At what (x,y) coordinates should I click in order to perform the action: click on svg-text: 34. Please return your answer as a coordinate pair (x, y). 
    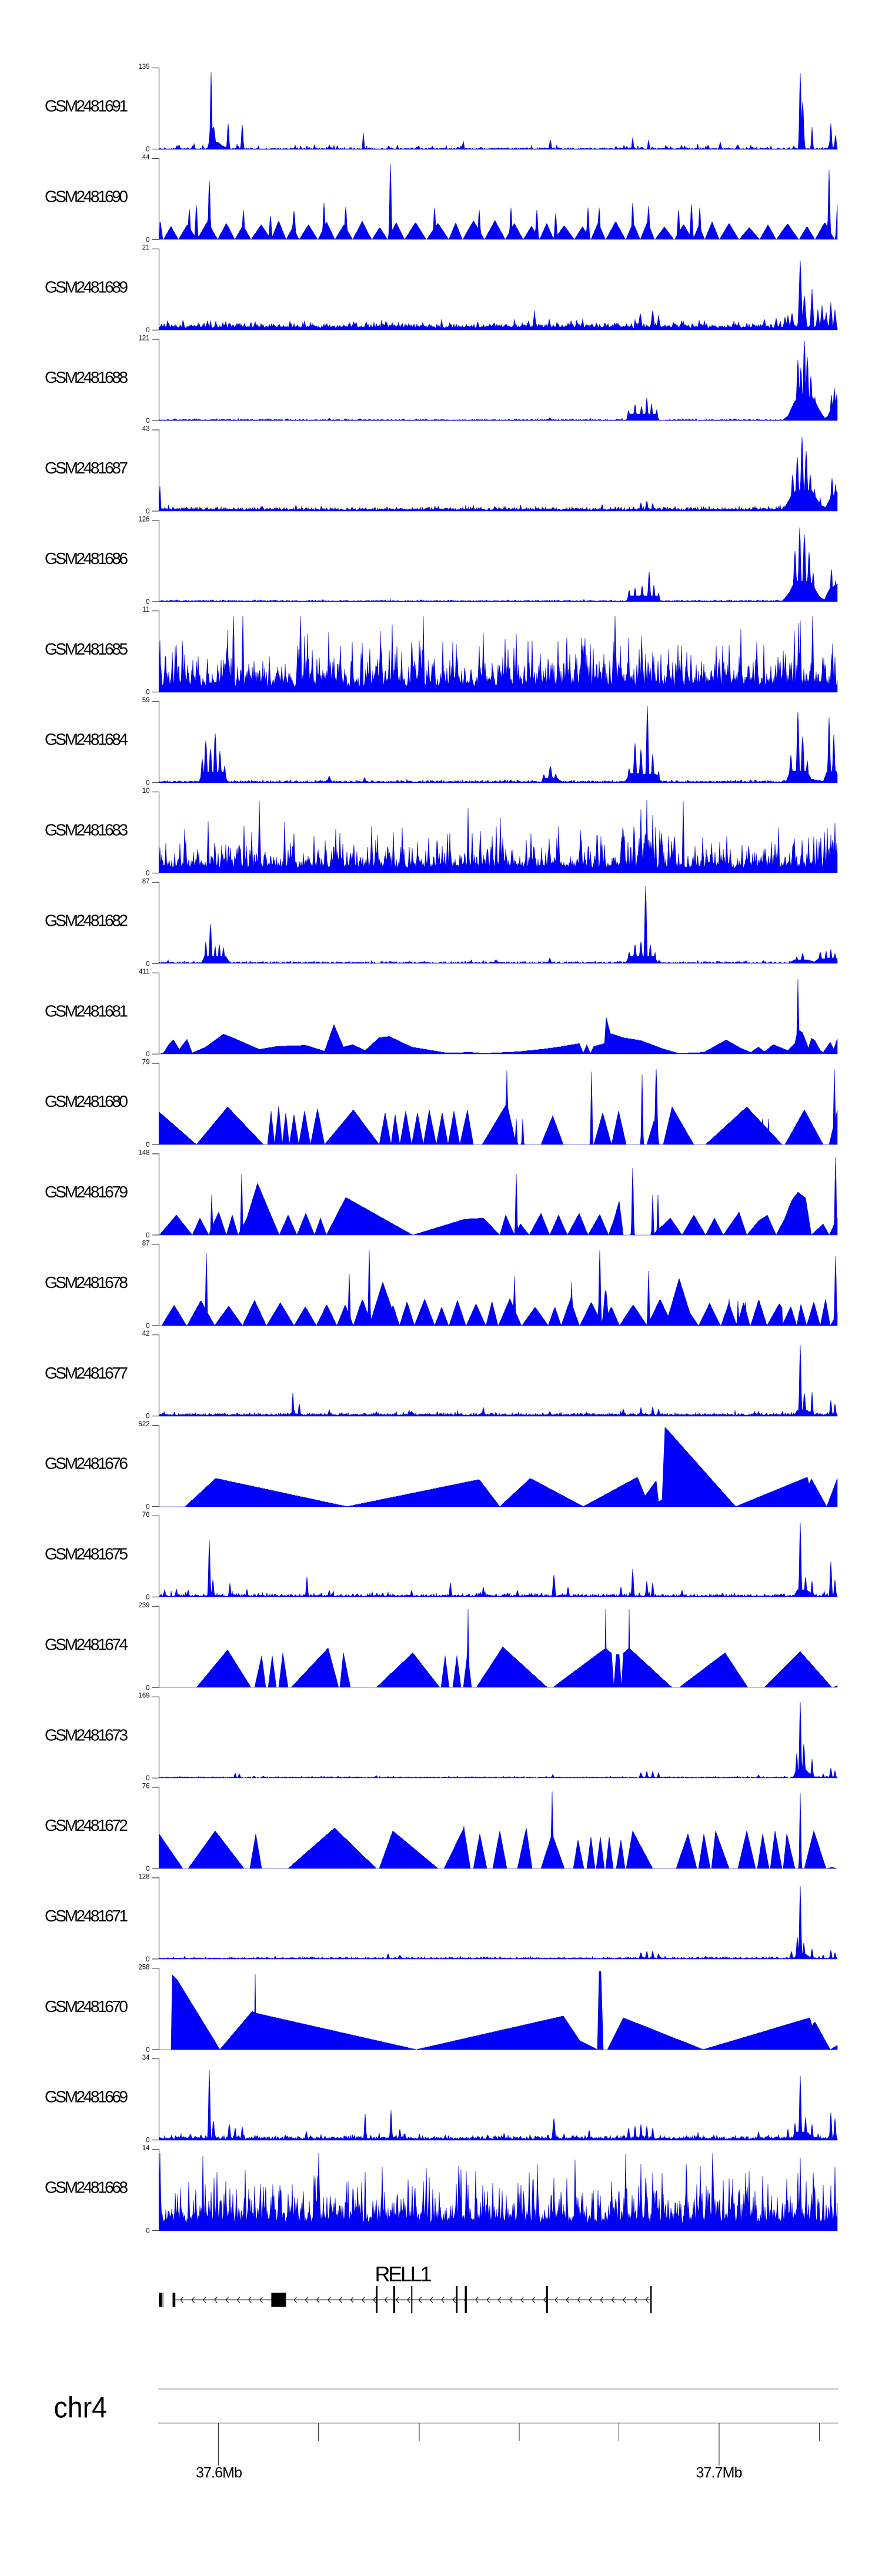
    Looking at the image, I should click on (146, 2057).